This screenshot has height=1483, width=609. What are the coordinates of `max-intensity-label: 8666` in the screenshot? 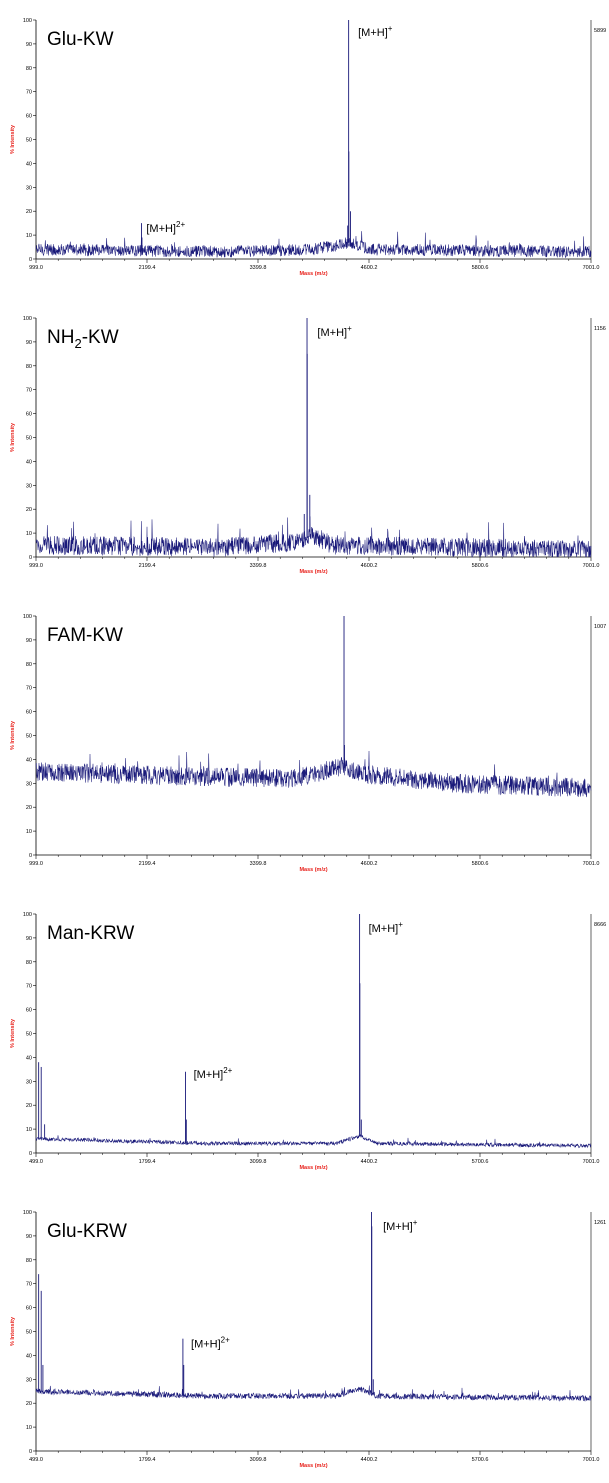 It's located at (600, 925).